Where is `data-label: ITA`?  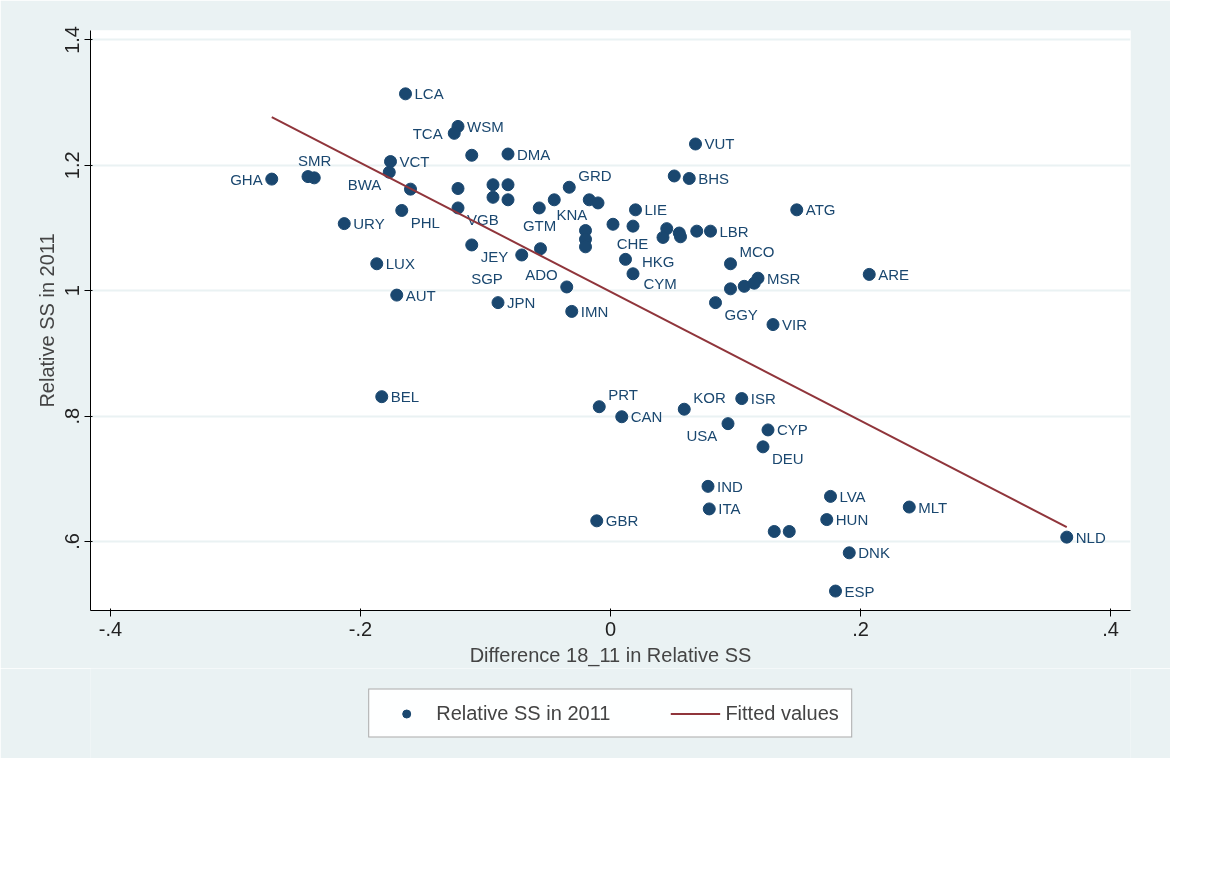 data-label: ITA is located at coordinates (729, 509).